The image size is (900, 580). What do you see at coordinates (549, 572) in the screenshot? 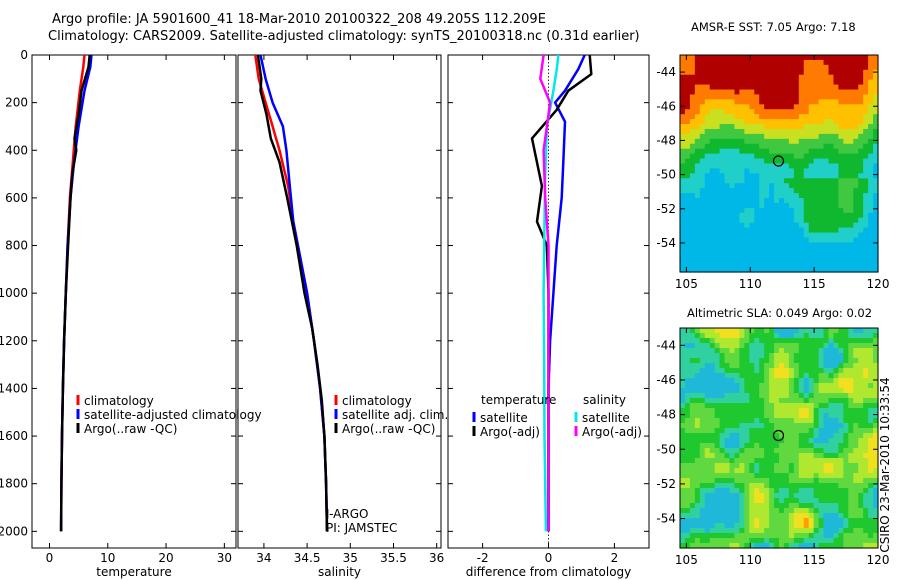
I see `diff-xlabel: difference from climatology` at bounding box center [549, 572].